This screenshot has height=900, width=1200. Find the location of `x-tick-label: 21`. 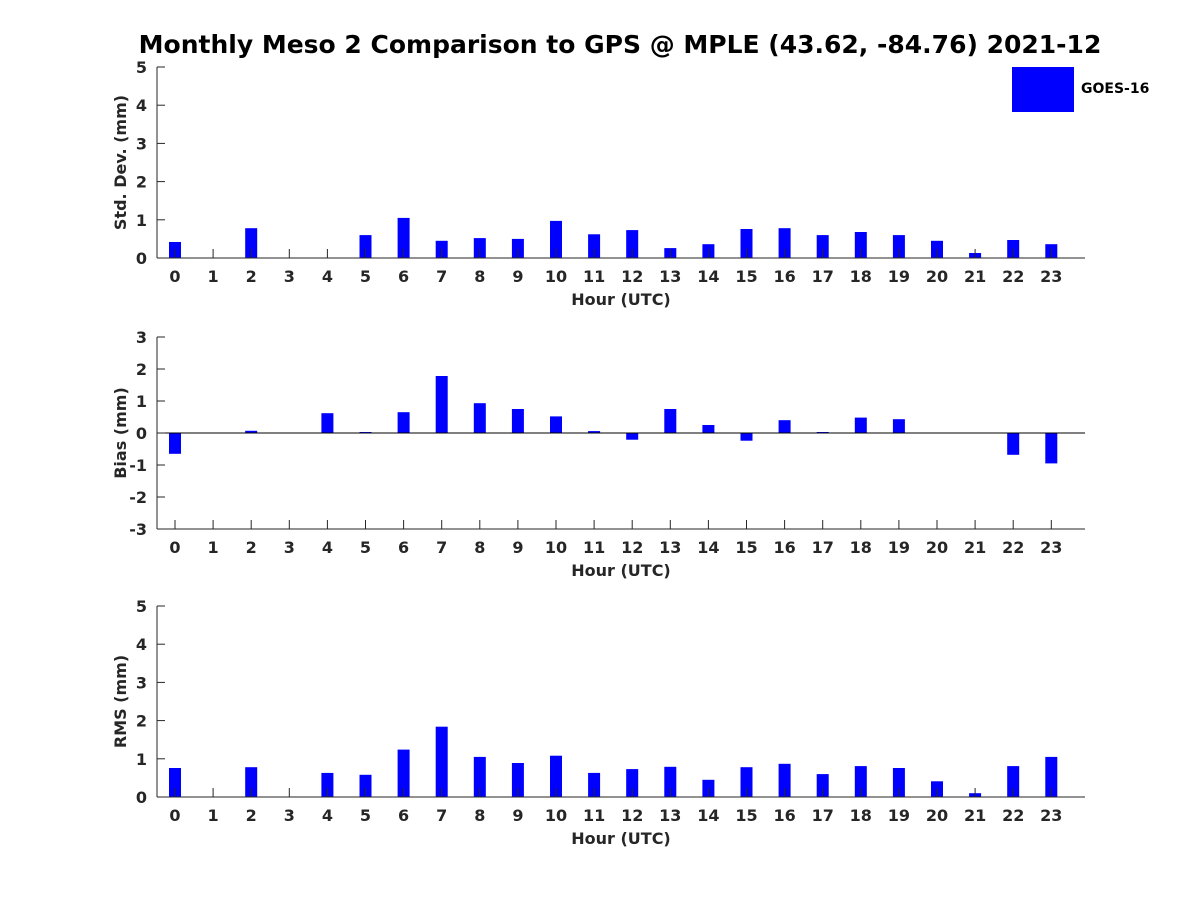

x-tick-label: 21 is located at coordinates (975, 815).